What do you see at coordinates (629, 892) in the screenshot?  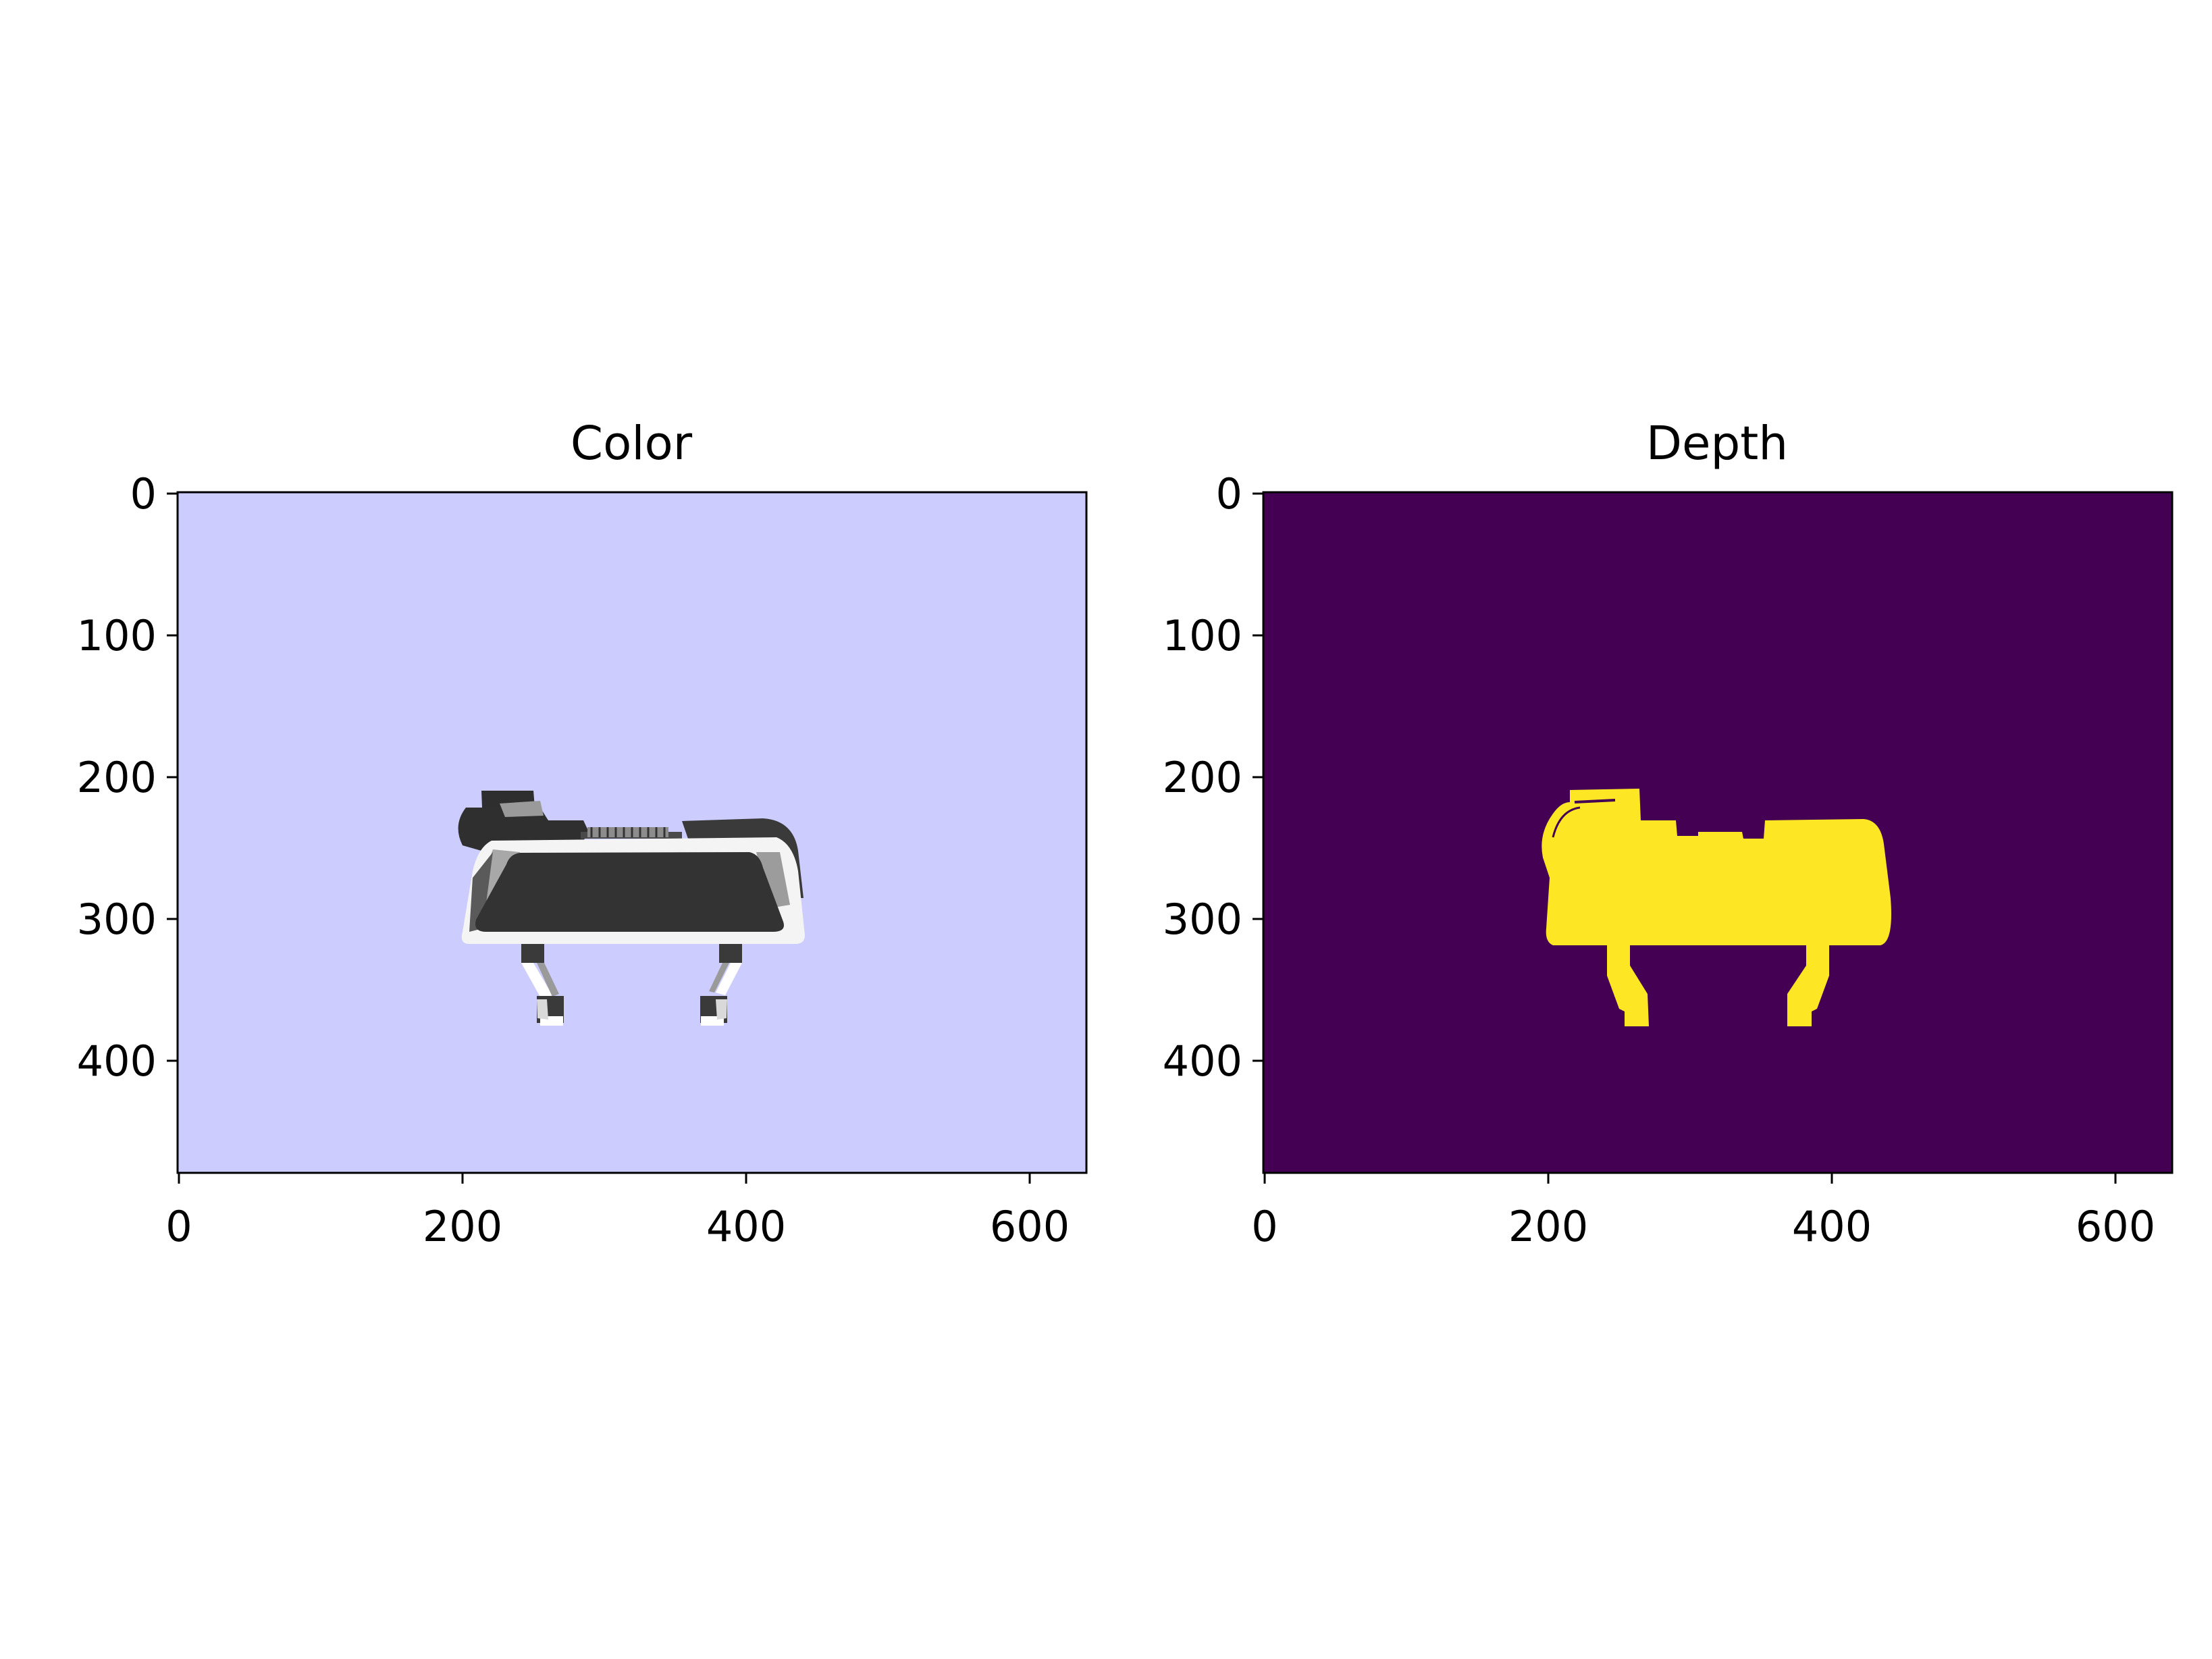 I see `object-screen` at bounding box center [629, 892].